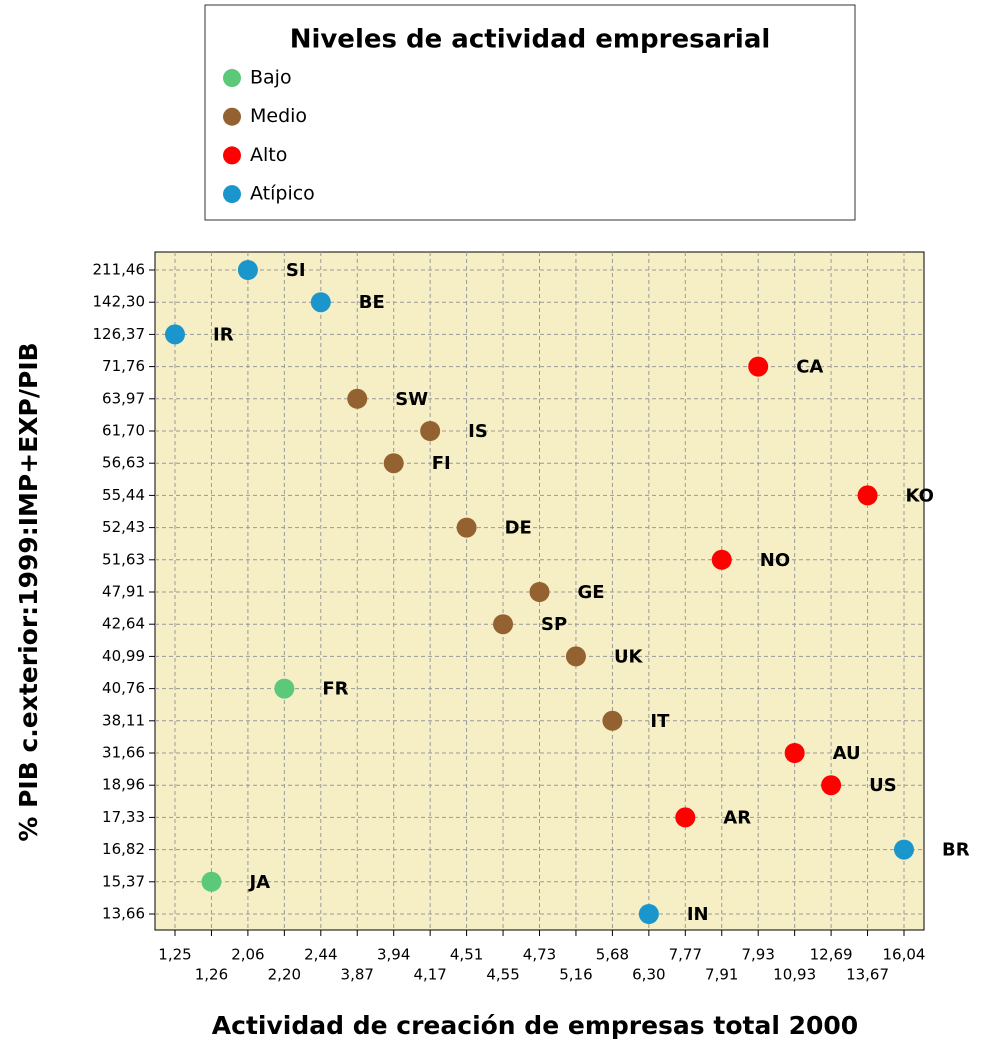 The width and height of the screenshot is (984, 1061). Describe the element at coordinates (28, 591) in the screenshot. I see `y-axis-title: % PIB c.exterior:1999:IMP+EXP/PIB` at that location.